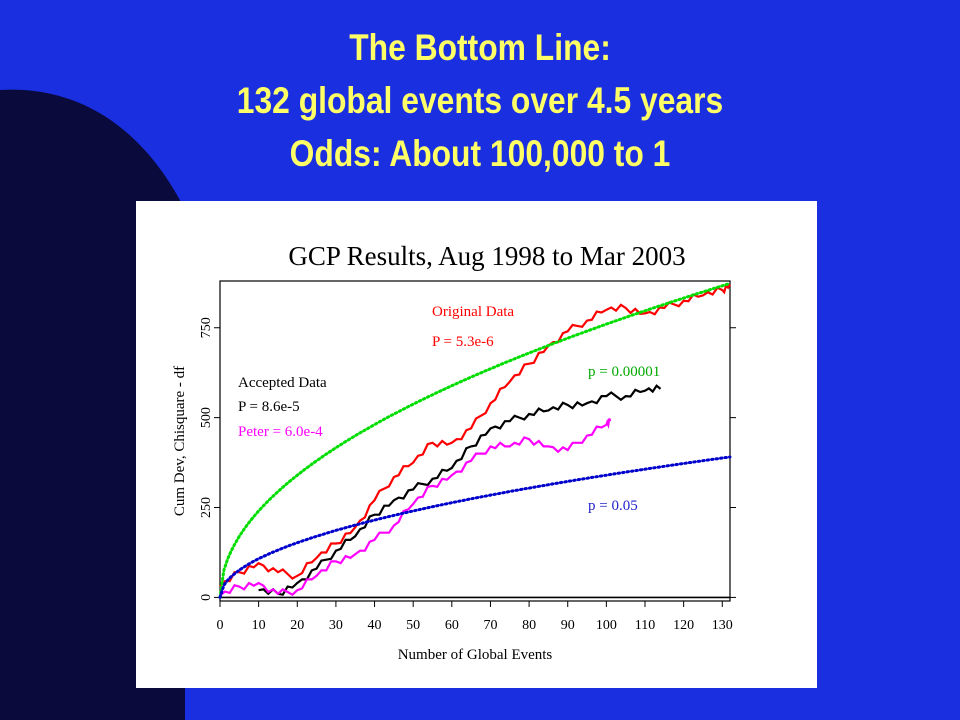 This screenshot has height=720, width=960. What do you see at coordinates (722, 625) in the screenshot?
I see `x-tick-label: 130` at bounding box center [722, 625].